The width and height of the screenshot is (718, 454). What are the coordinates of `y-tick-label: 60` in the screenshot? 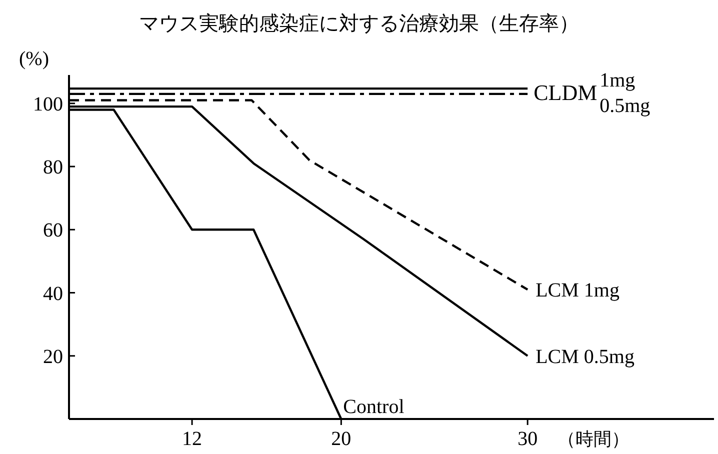 It's located at (53, 231).